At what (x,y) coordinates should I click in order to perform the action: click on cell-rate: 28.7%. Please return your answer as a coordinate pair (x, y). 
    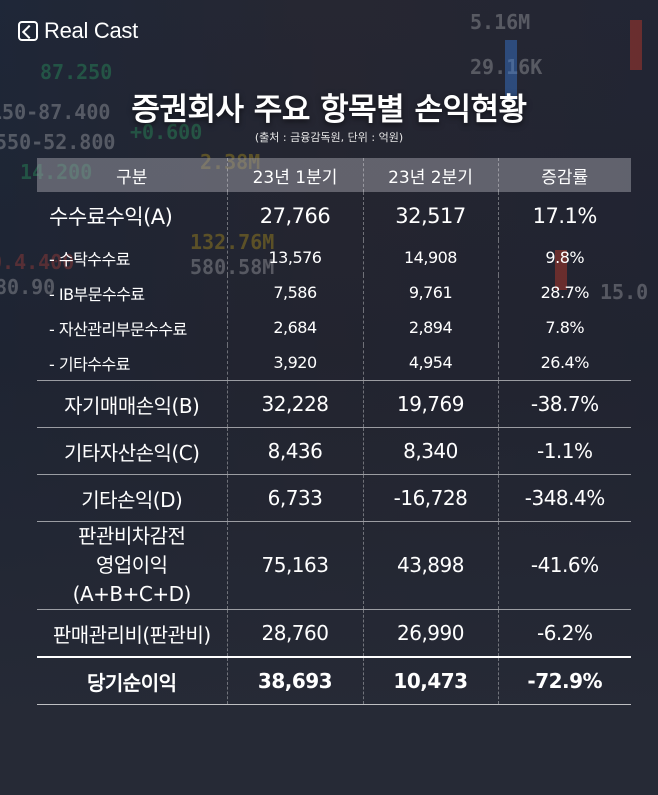
    Looking at the image, I should click on (564, 292).